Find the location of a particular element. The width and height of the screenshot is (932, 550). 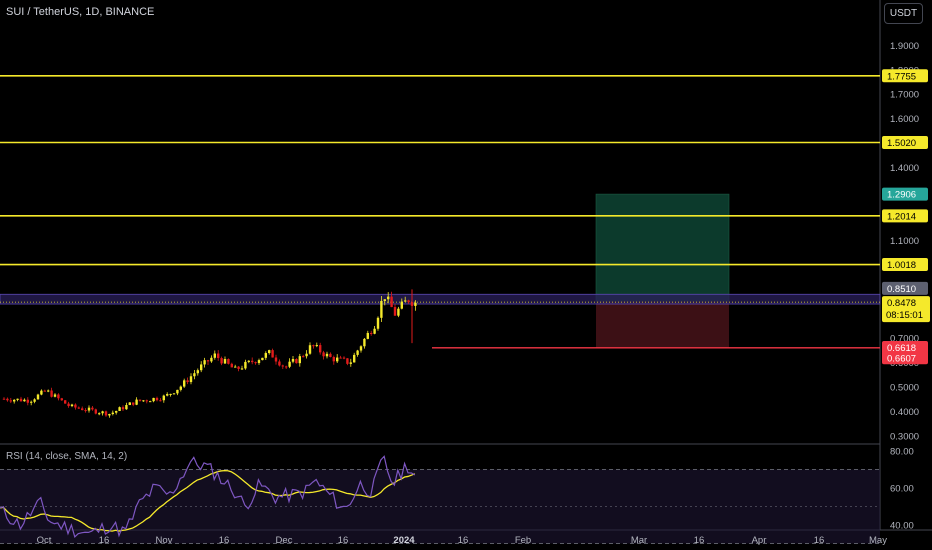

stop-price-label: 0.6618 is located at coordinates (901, 348).